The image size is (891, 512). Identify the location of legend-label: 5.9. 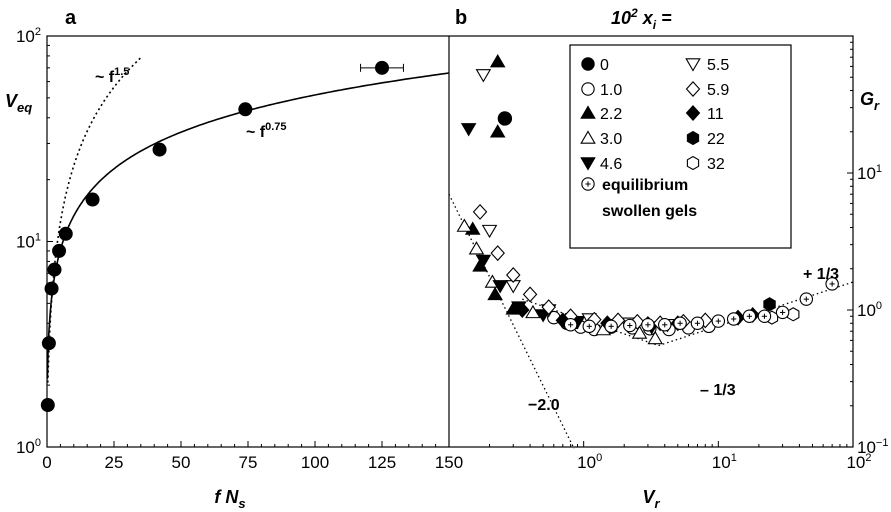
(718, 90).